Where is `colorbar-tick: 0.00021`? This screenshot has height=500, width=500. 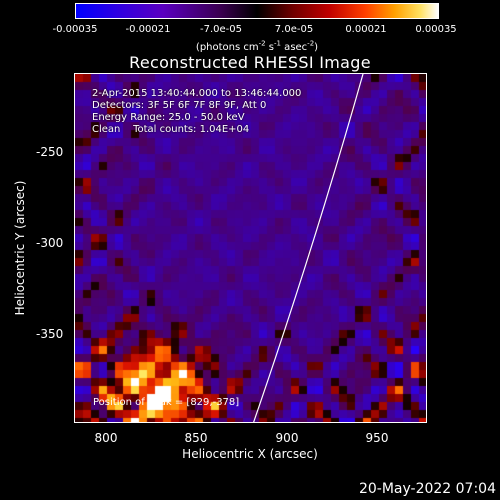 colorbar-tick: 0.00021 is located at coordinates (366, 29).